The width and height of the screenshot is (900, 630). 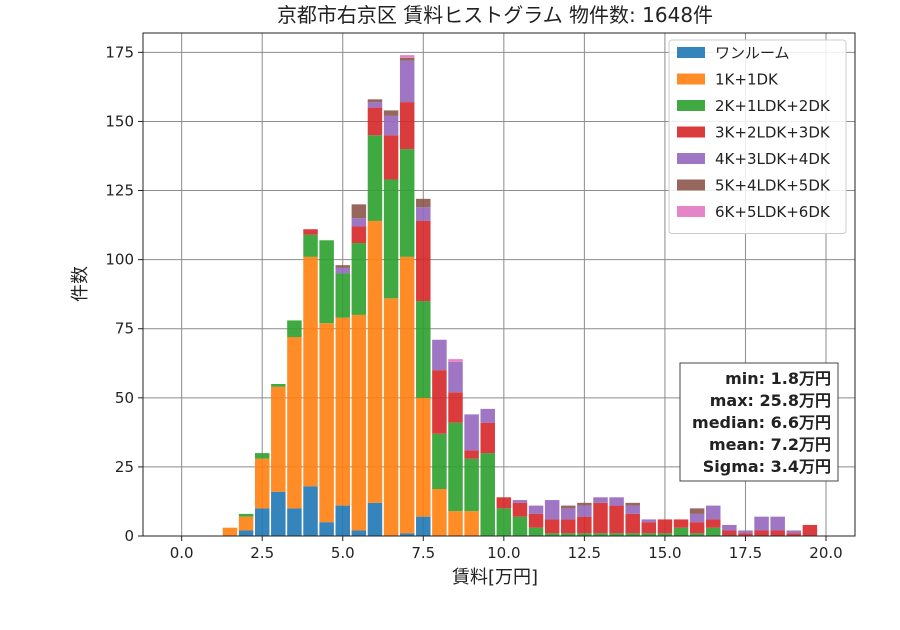 I want to click on x-tick-label: 15.0, so click(x=664, y=553).